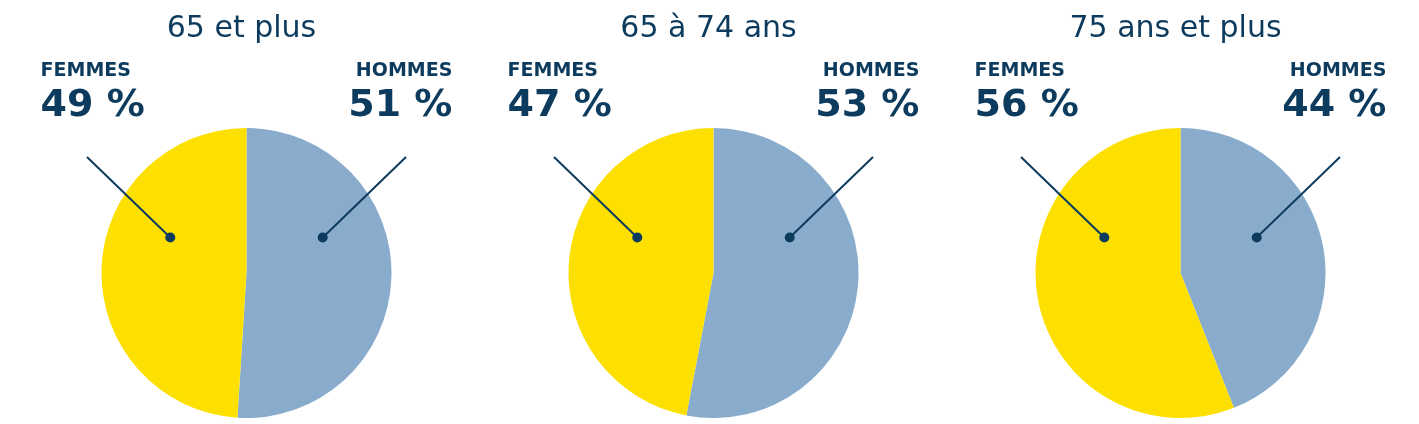 This screenshot has width=1419, height=424. I want to click on chart-title: 75 ans et plus, so click(1175, 27).